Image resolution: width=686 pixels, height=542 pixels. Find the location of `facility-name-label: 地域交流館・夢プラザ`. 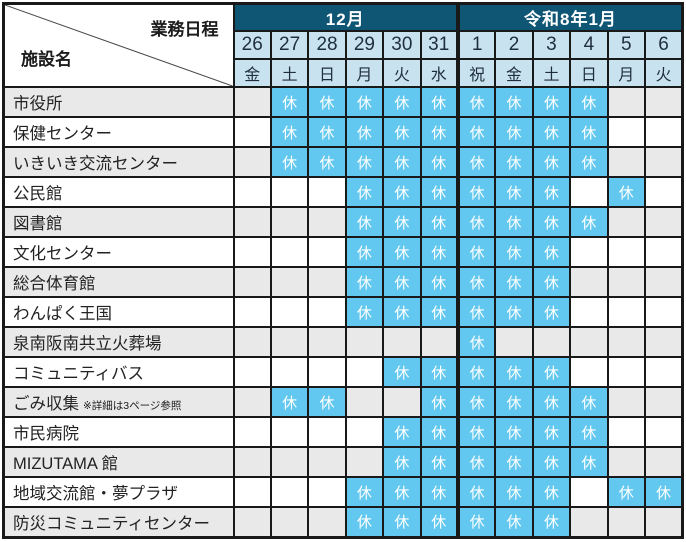

facility-name-label: 地域交流館・夢プラザ is located at coordinates (95, 494).